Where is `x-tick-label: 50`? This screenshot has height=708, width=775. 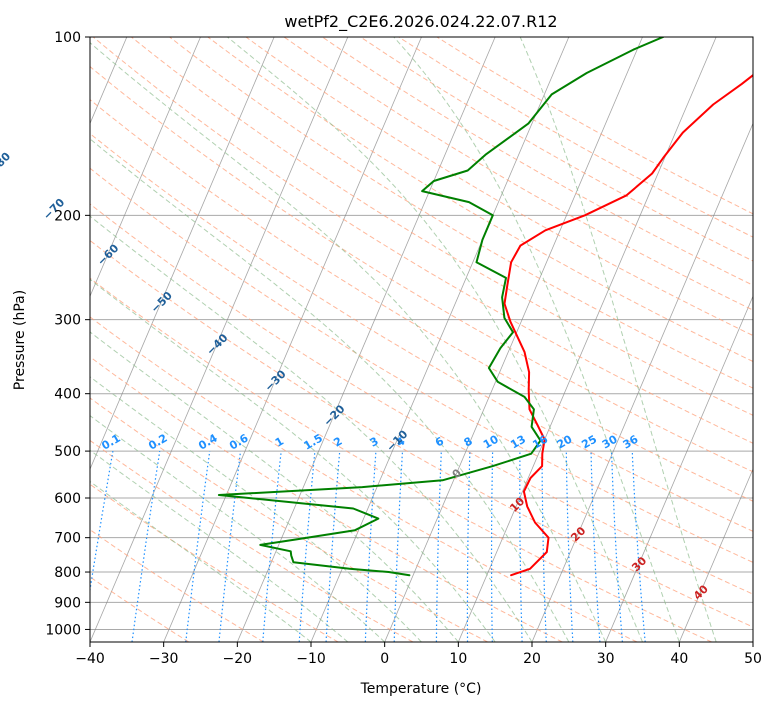 x-tick-label: 50 is located at coordinates (753, 659).